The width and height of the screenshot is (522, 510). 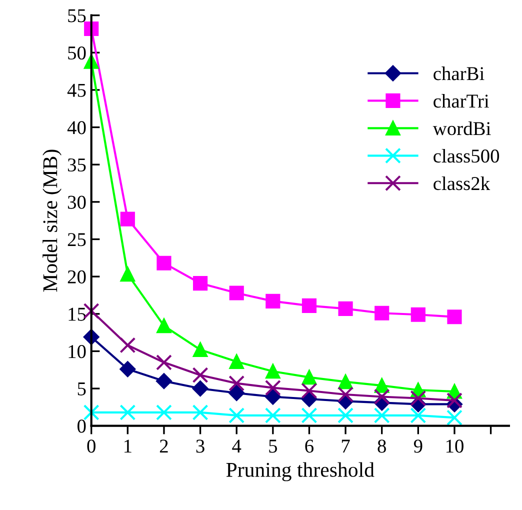 What do you see at coordinates (77, 15) in the screenshot?
I see `y-tick-label: 55` at bounding box center [77, 15].